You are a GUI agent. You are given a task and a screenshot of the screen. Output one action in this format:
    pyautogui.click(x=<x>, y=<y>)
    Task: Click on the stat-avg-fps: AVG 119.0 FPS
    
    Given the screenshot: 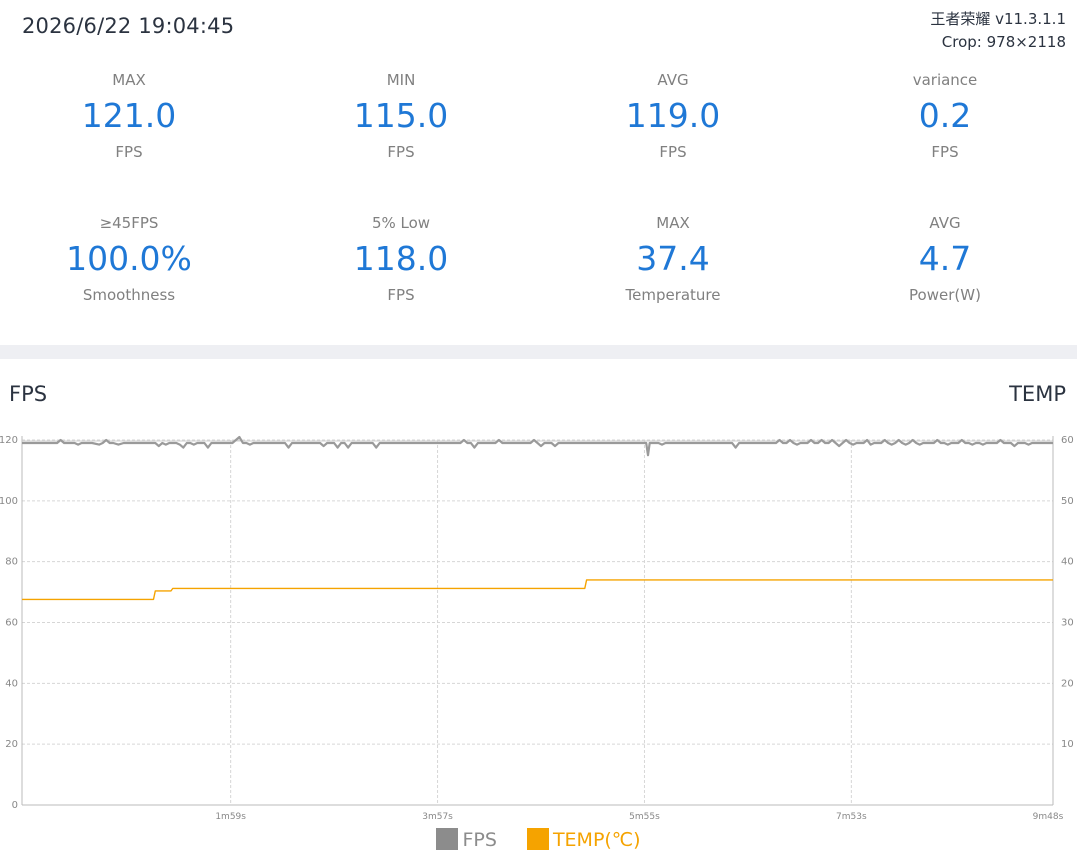 What is the action you would take?
    pyautogui.click(x=673, y=116)
    